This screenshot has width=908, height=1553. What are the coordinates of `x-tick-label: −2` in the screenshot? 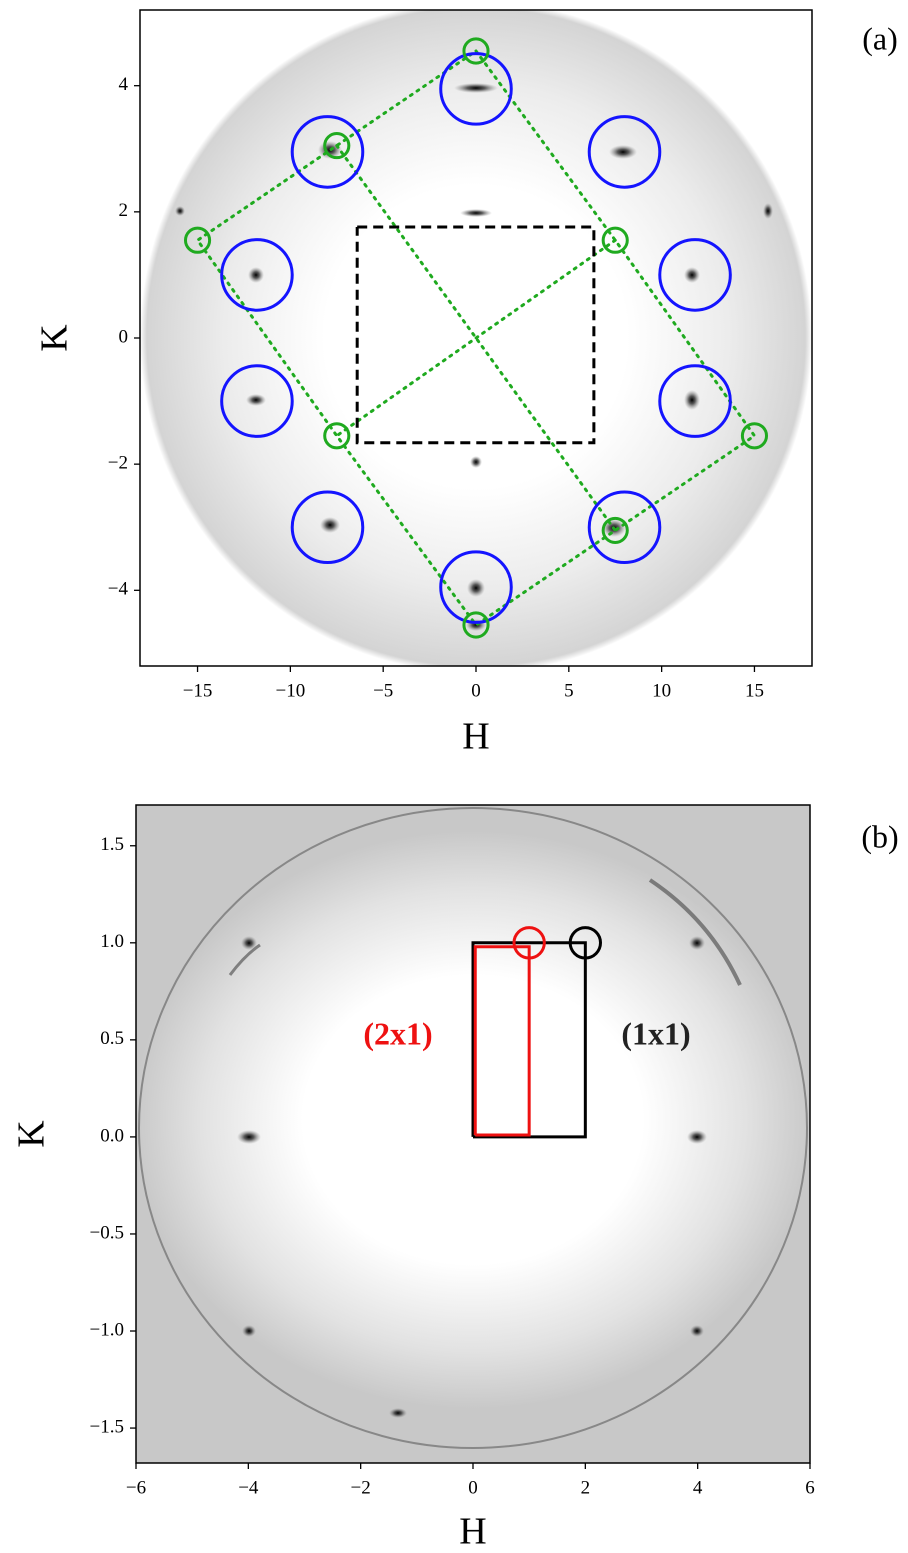 It's located at (361, 1487).